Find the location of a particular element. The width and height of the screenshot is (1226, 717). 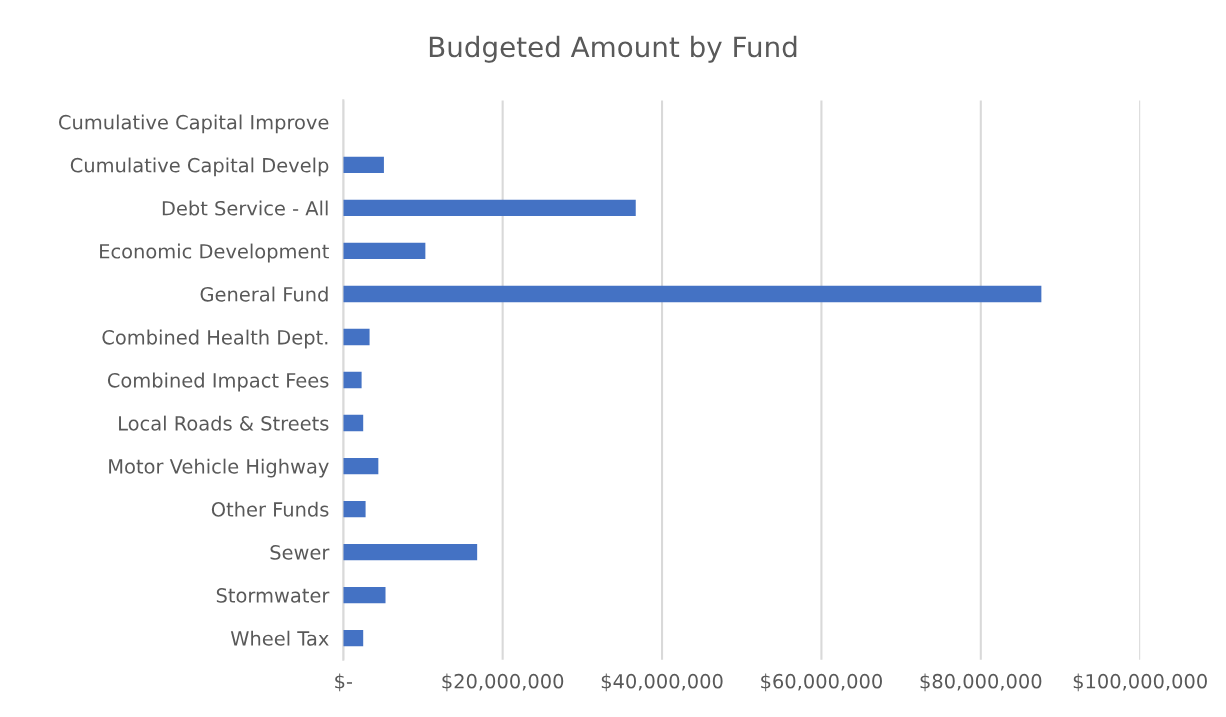

y-tick-label: Economic Development is located at coordinates (214, 253).